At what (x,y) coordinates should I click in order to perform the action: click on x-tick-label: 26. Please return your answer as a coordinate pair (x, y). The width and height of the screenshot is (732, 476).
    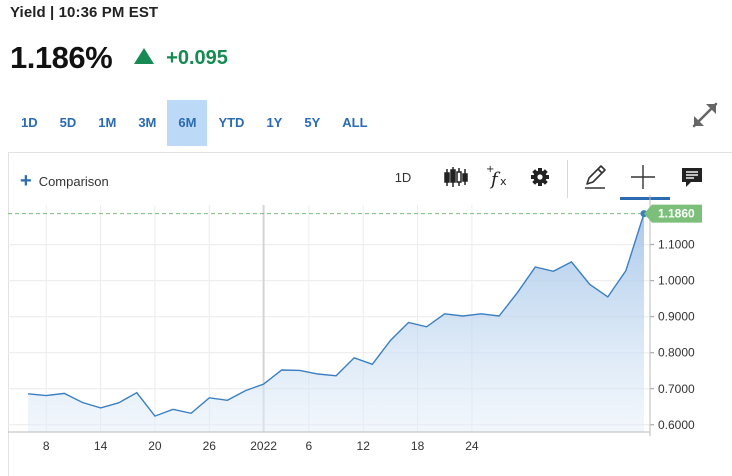
    Looking at the image, I should click on (210, 446).